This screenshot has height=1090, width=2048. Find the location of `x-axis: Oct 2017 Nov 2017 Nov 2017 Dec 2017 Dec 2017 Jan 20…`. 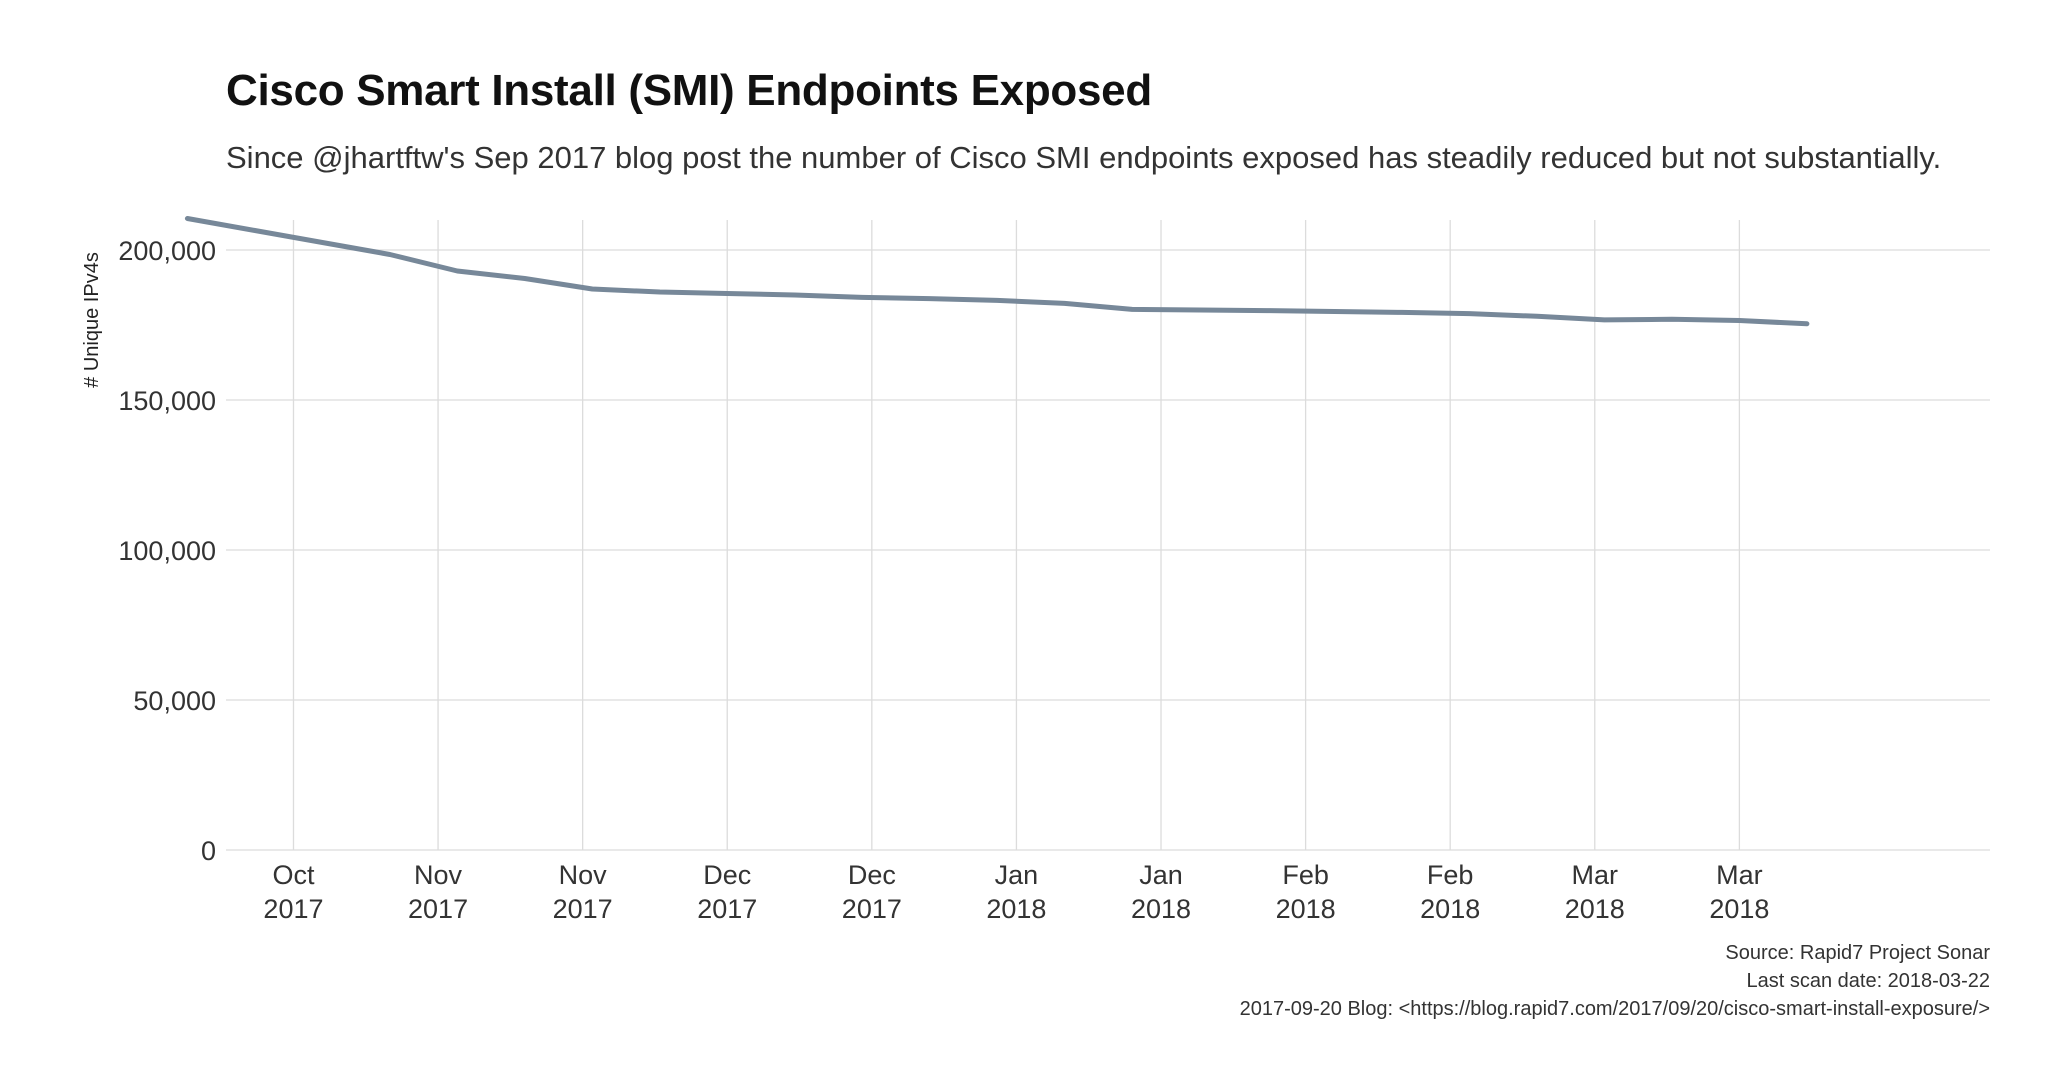

x-axis: Oct 2017 Nov 2017 Nov 2017 Dec 2017 Dec 2017 Jan 20… is located at coordinates (1016, 892).